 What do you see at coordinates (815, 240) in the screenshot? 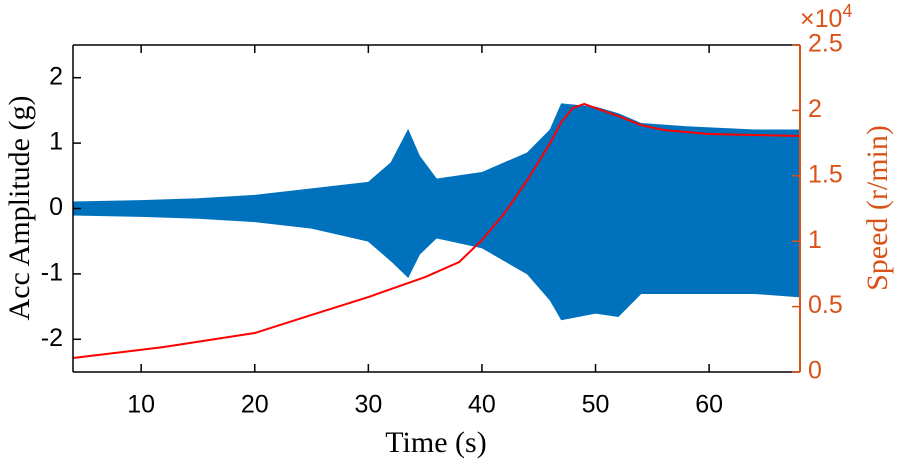
I see `y2-tick-label: 1` at bounding box center [815, 240].